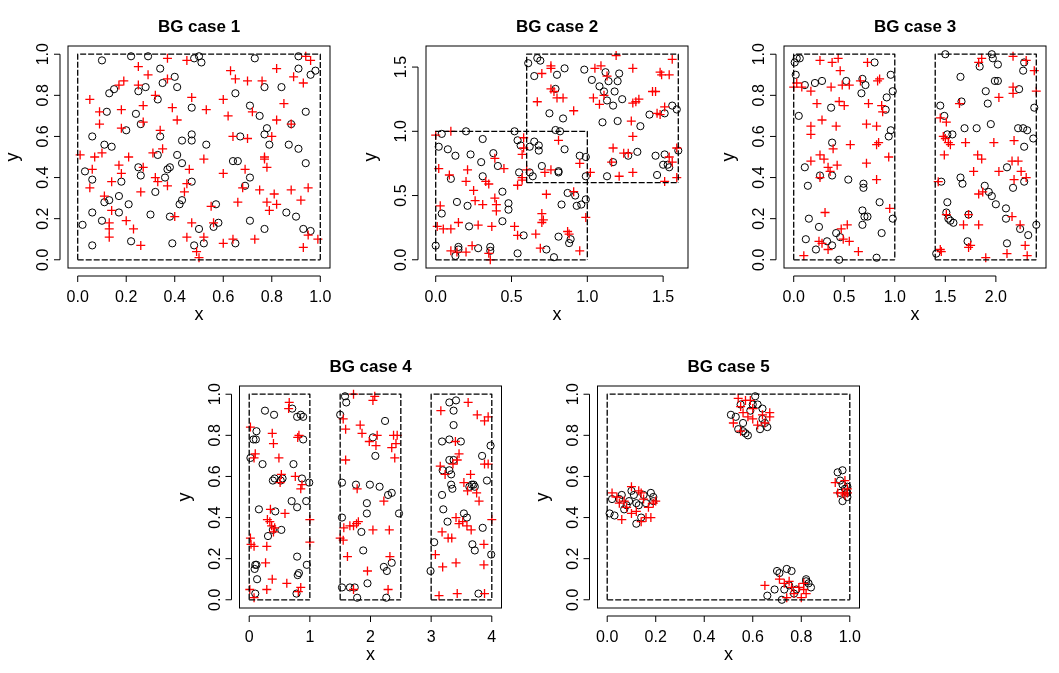 This screenshot has height=673, width=1059. I want to click on x-tick-label: 0, so click(249, 636).